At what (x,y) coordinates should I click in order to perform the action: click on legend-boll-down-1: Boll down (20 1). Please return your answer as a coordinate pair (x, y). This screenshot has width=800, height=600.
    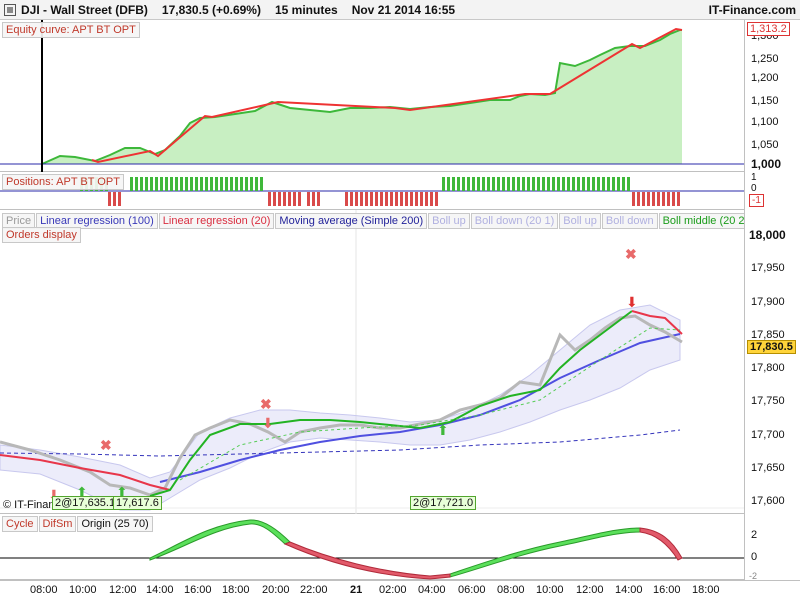
    Looking at the image, I should click on (514, 221).